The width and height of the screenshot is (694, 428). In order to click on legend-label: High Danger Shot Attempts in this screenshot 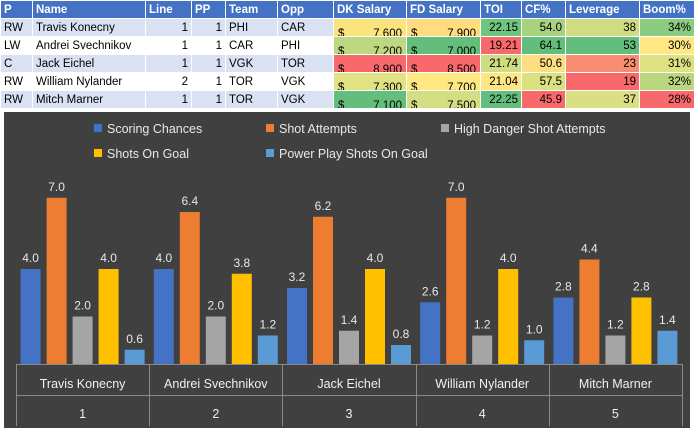, I will do `click(529, 129)`.